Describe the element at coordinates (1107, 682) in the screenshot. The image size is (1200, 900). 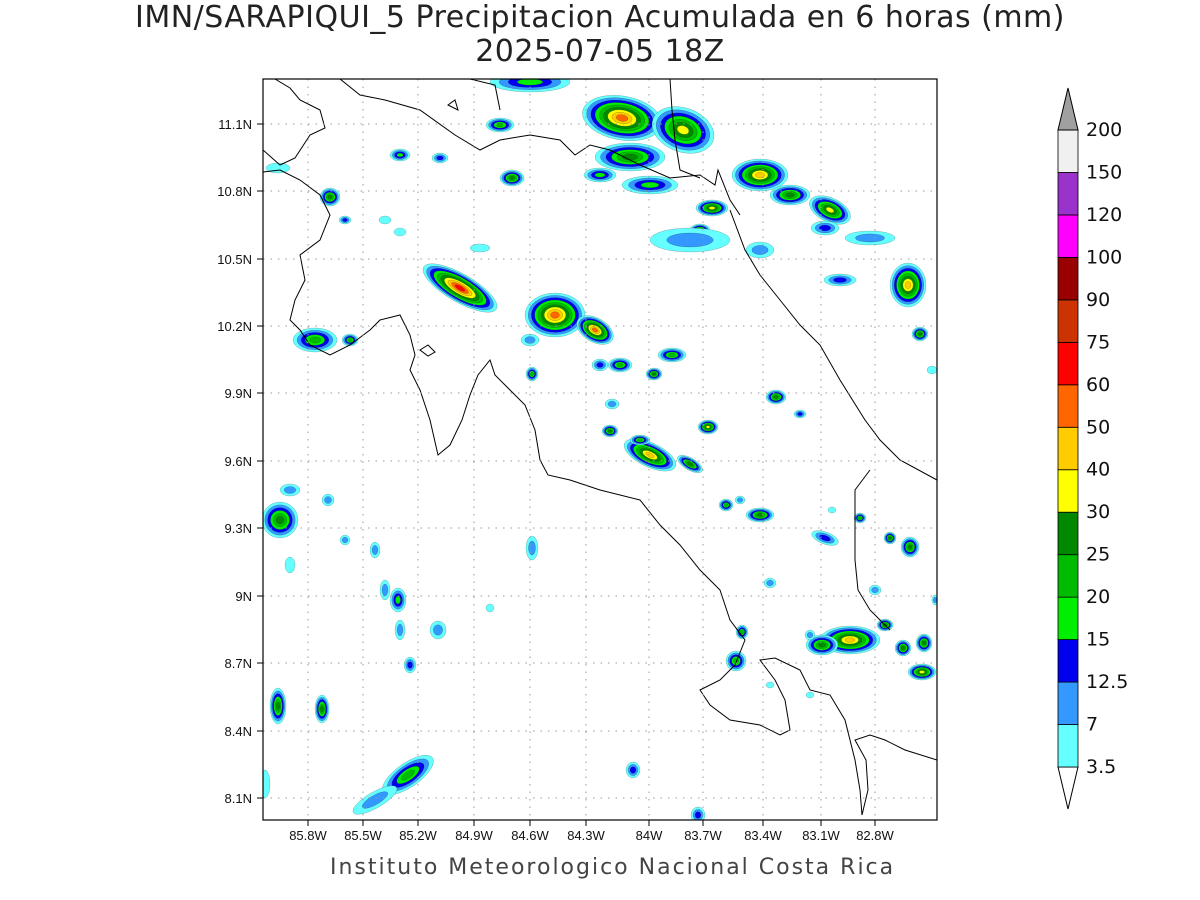
I see `colorbar-level-label: 12.5` at that location.